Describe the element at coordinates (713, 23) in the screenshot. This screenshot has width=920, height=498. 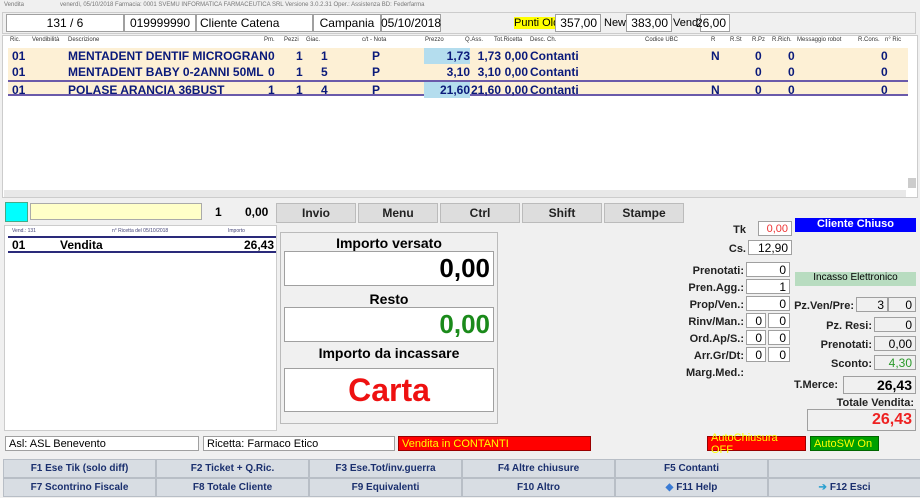
I see `punti-vend: 26,00` at that location.